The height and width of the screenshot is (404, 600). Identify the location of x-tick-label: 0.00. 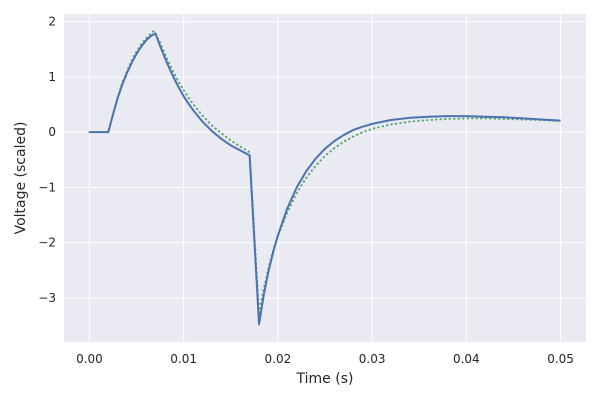
(89, 359).